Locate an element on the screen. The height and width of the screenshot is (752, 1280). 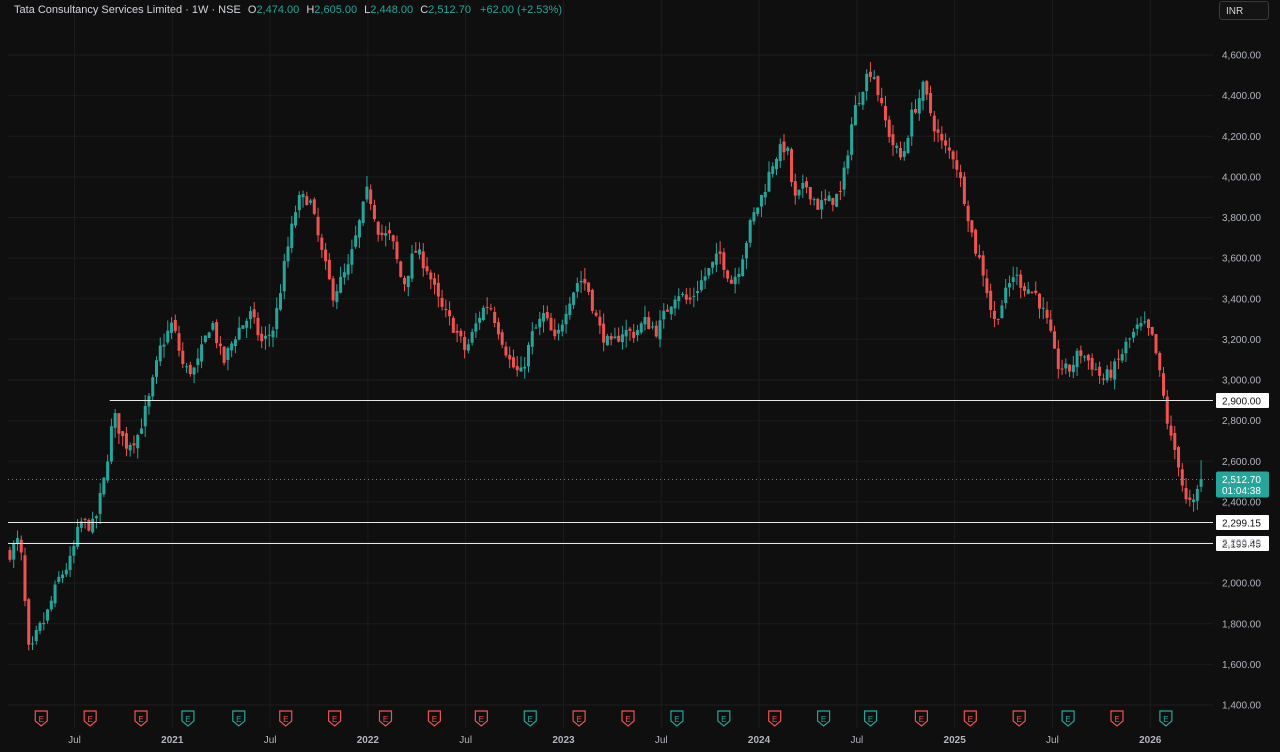
earnings-event-icon-10: E is located at coordinates (530, 718).